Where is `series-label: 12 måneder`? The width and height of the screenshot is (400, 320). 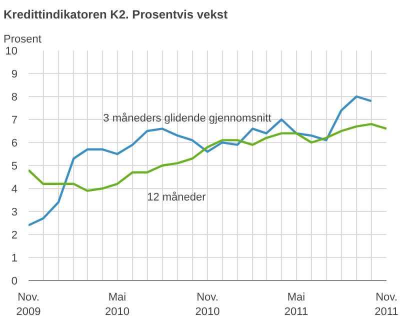
series-label: 12 måneder is located at coordinates (176, 198).